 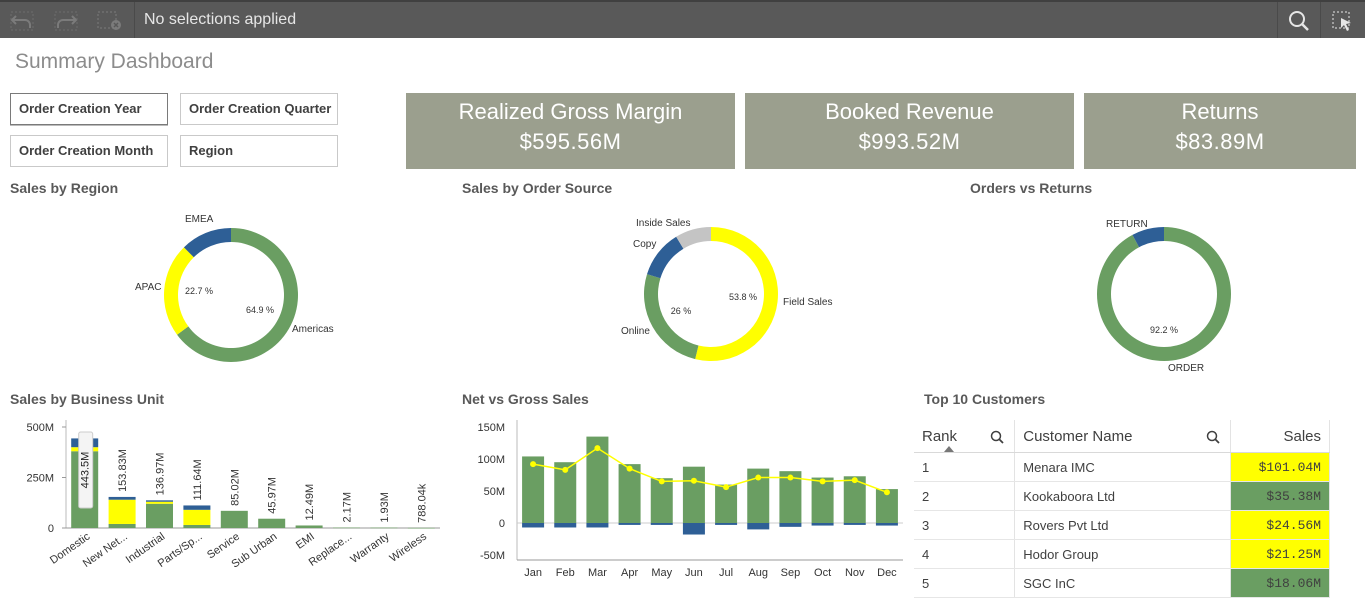 I want to click on column-header-rank: Rank, so click(x=965, y=436).